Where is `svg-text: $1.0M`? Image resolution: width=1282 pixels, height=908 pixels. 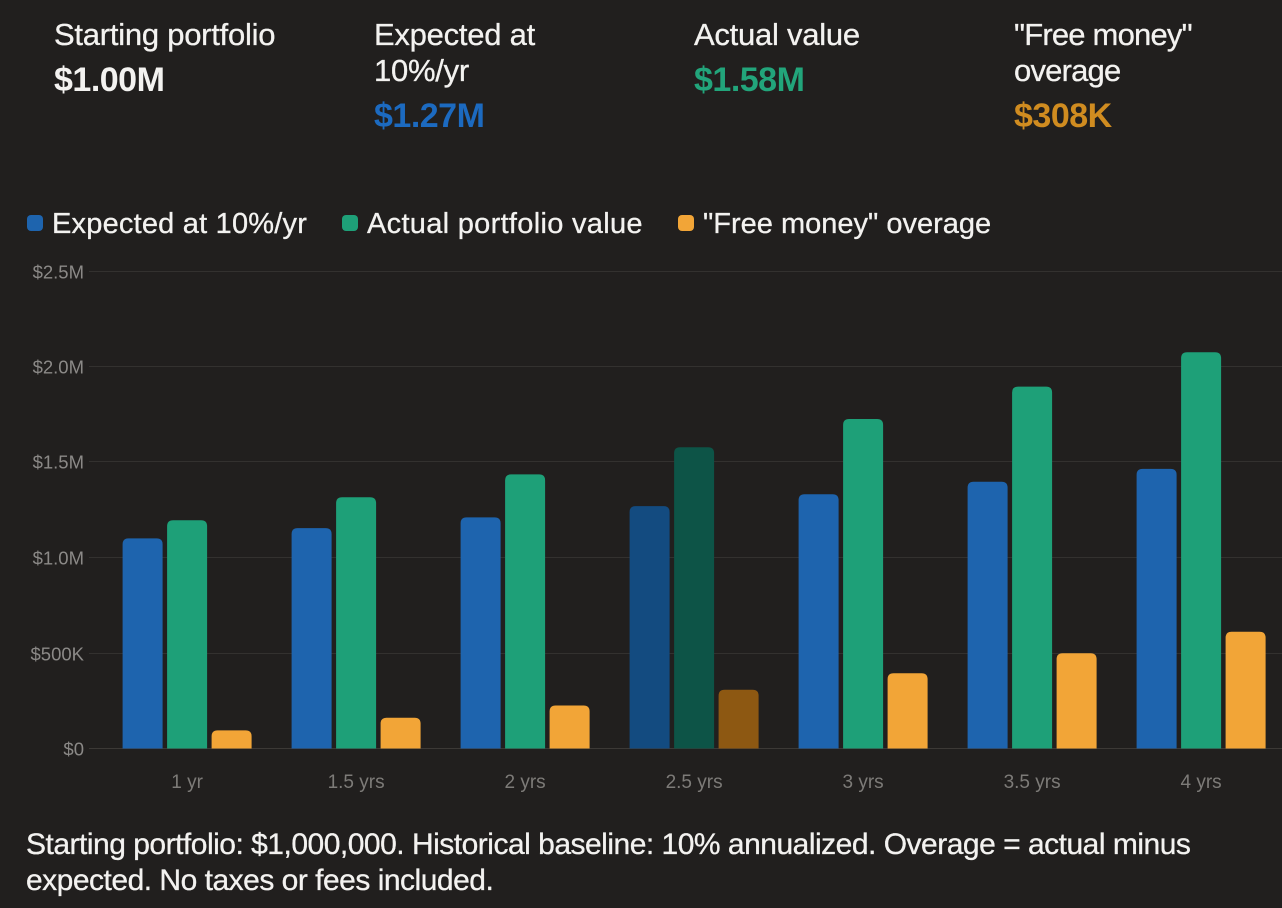 svg-text: $1.0M is located at coordinates (58, 558).